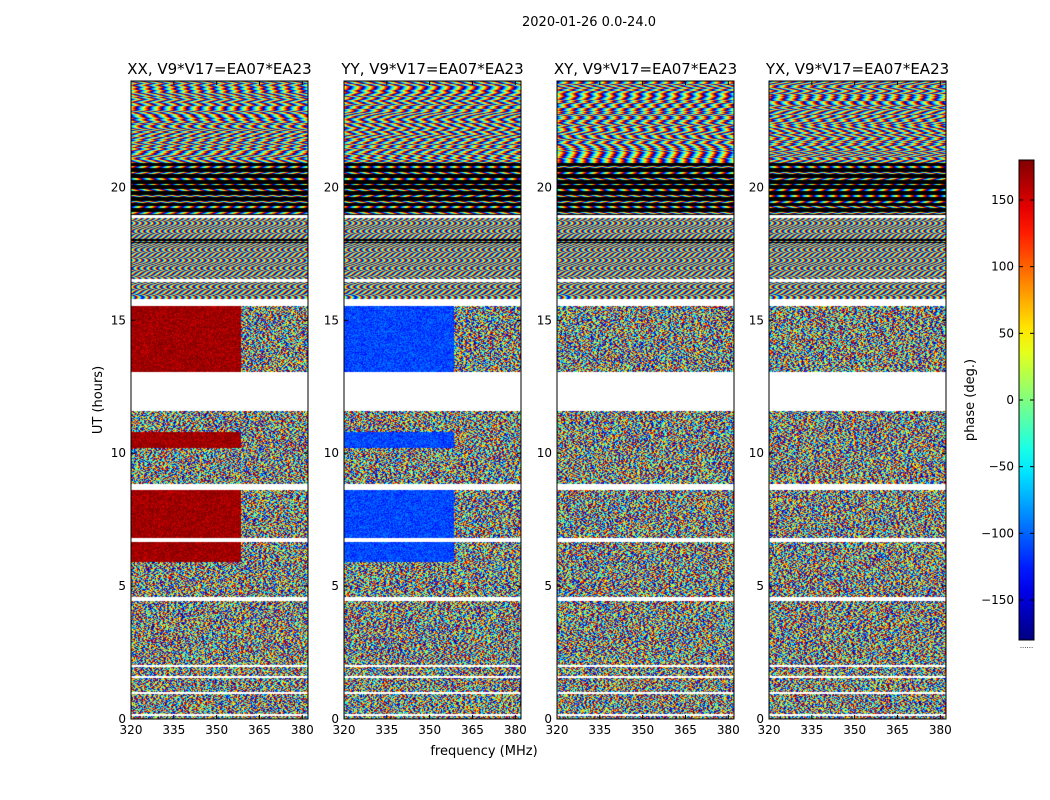 The height and width of the screenshot is (800, 1050). What do you see at coordinates (219, 69) in the screenshot?
I see `panel-title: XX, V9*V17=EA07*EA23` at bounding box center [219, 69].